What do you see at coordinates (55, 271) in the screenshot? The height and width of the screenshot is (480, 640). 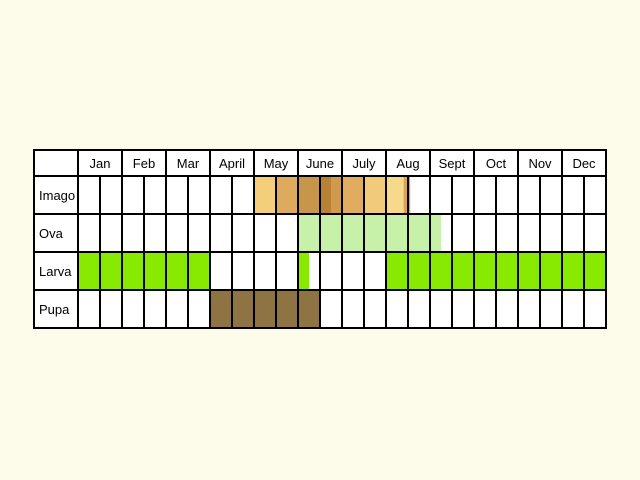 I see `stage-label-larva: Larva` at bounding box center [55, 271].